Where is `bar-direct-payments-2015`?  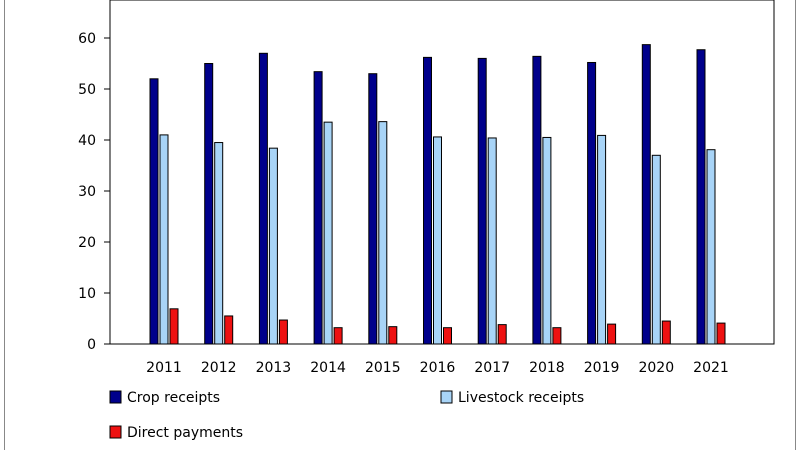 bar-direct-payments-2015 is located at coordinates (393, 335).